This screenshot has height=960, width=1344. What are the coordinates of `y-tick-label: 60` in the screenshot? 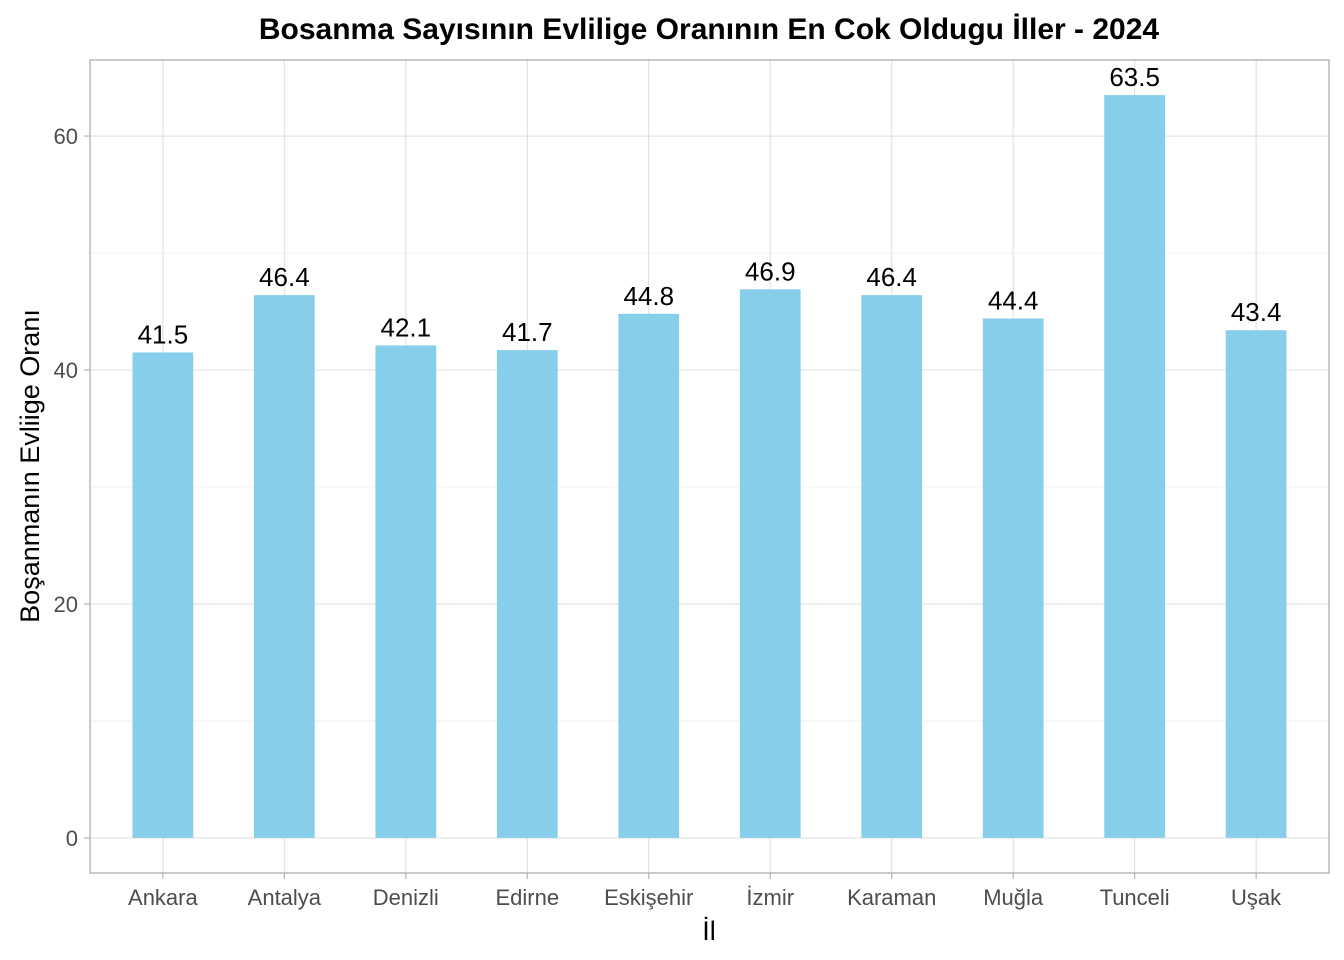 It's located at (66, 136).